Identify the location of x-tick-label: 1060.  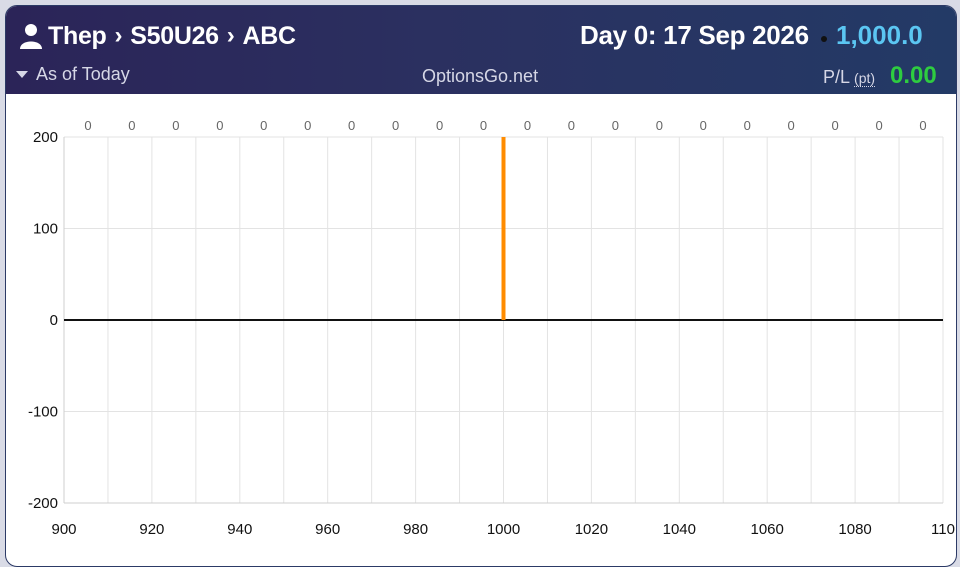
(767, 529).